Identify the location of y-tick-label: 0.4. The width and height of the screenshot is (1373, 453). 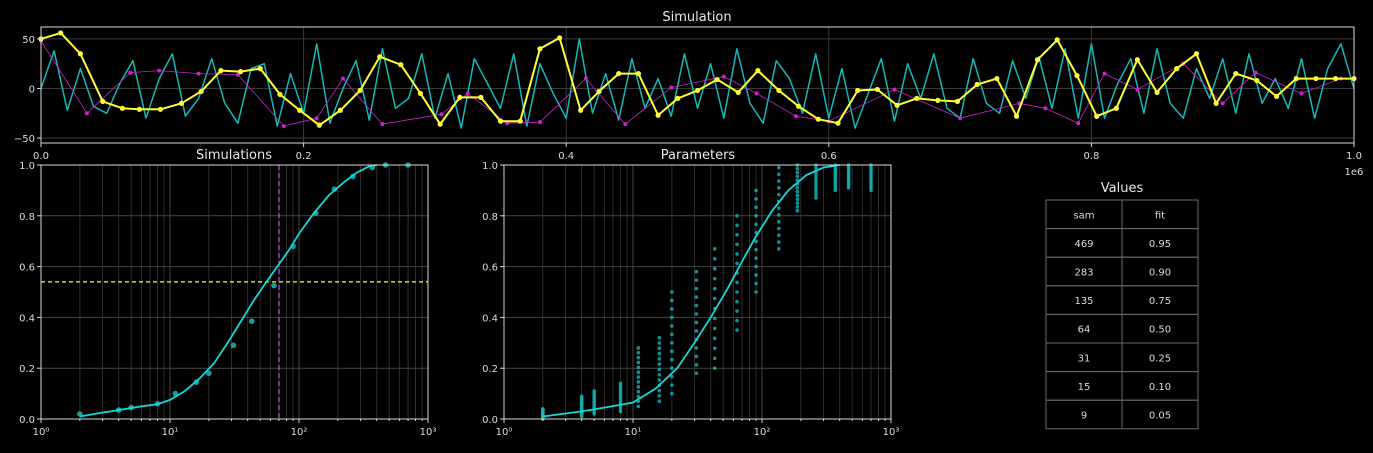
(27, 318).